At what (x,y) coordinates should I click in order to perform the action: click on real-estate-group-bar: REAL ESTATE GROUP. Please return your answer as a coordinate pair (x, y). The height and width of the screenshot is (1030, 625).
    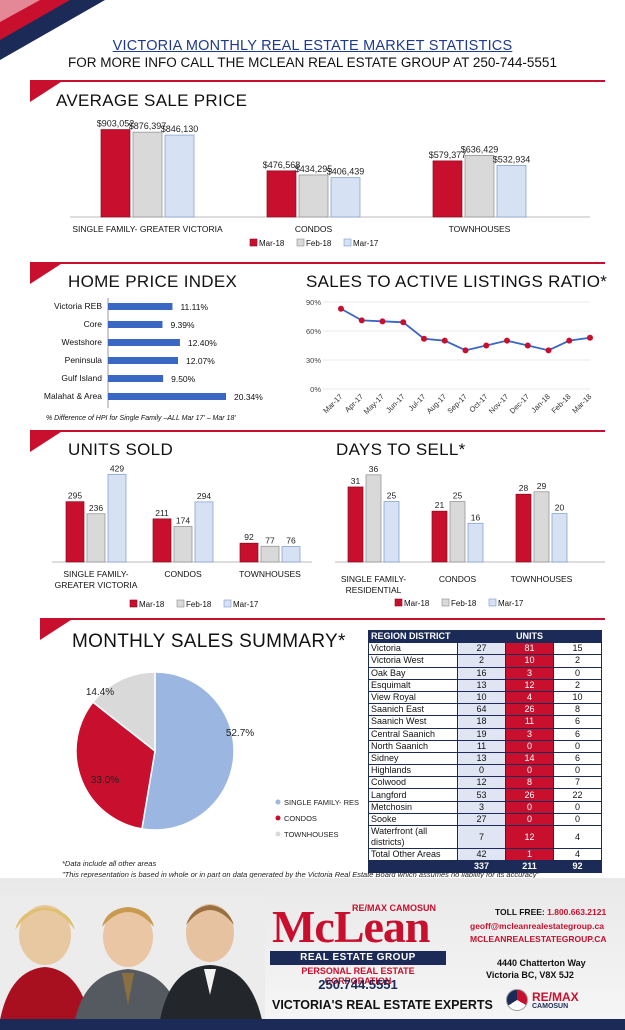
    Looking at the image, I should click on (358, 958).